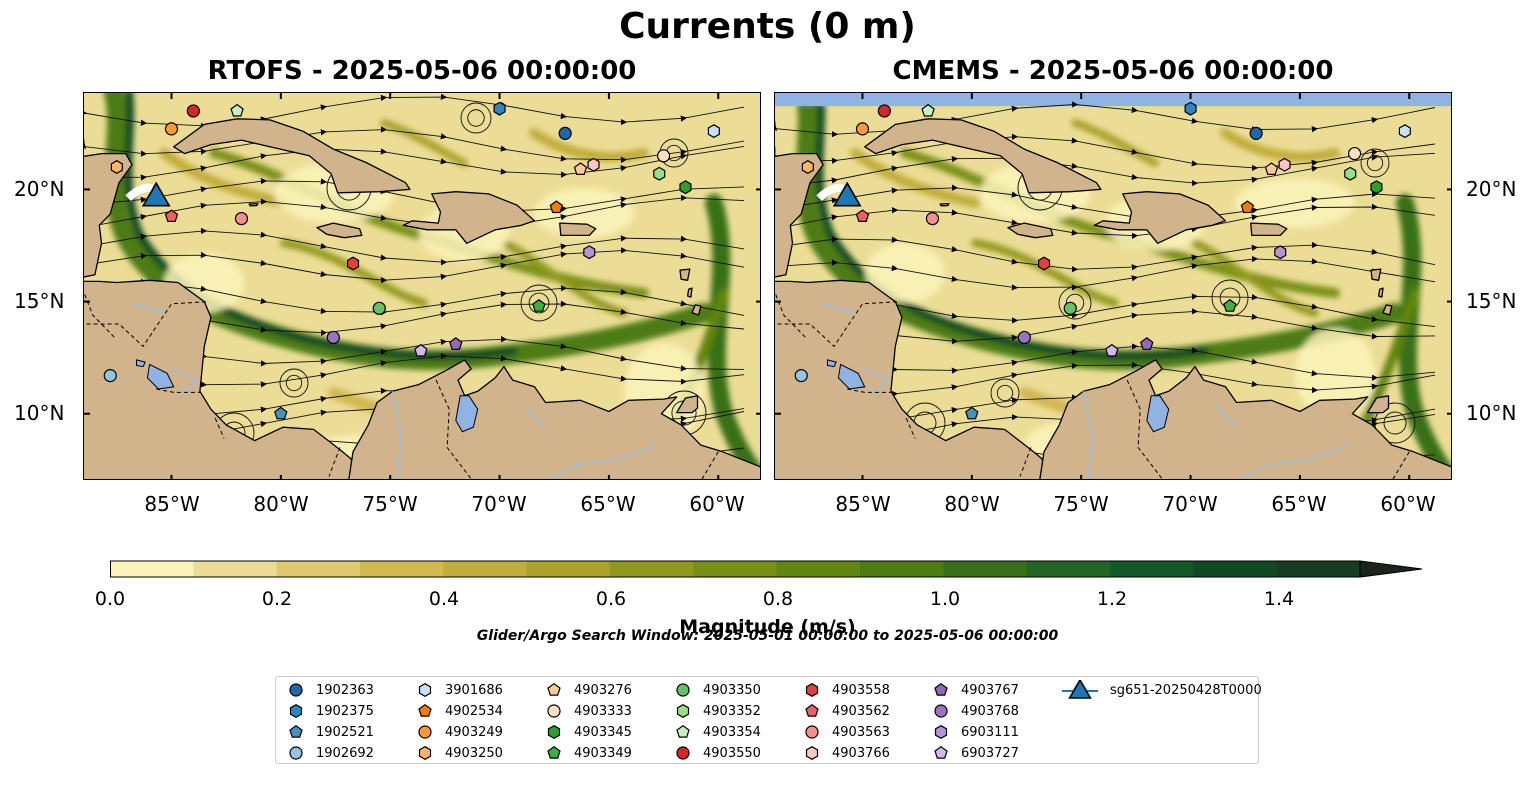 The image size is (1535, 802). Describe the element at coordinates (422, 71) in the screenshot. I see `panel-title-rtofs: RTOFS - 2025-05-06 00:00:00` at that location.